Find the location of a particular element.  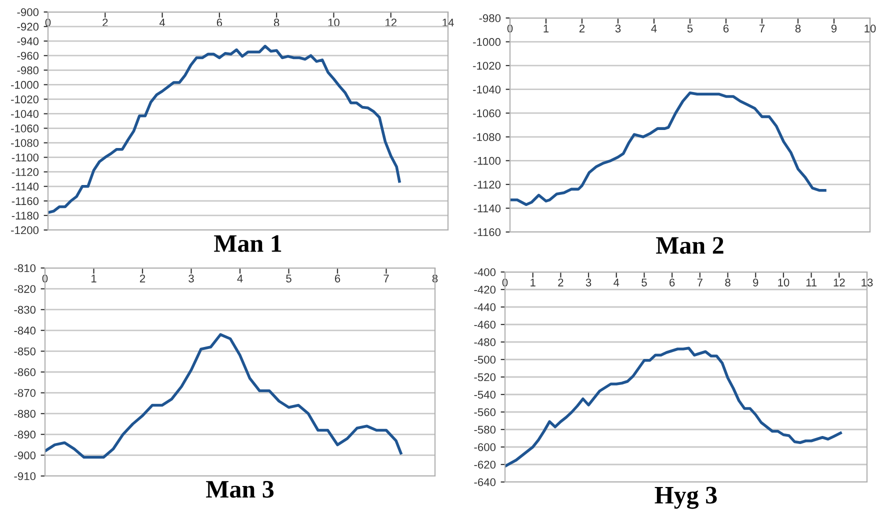

y-tick-label: -620 is located at coordinates (485, 464).